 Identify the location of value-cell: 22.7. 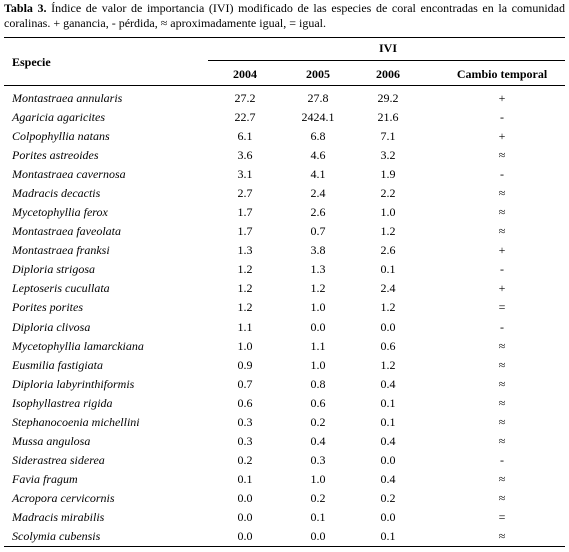
(245, 117).